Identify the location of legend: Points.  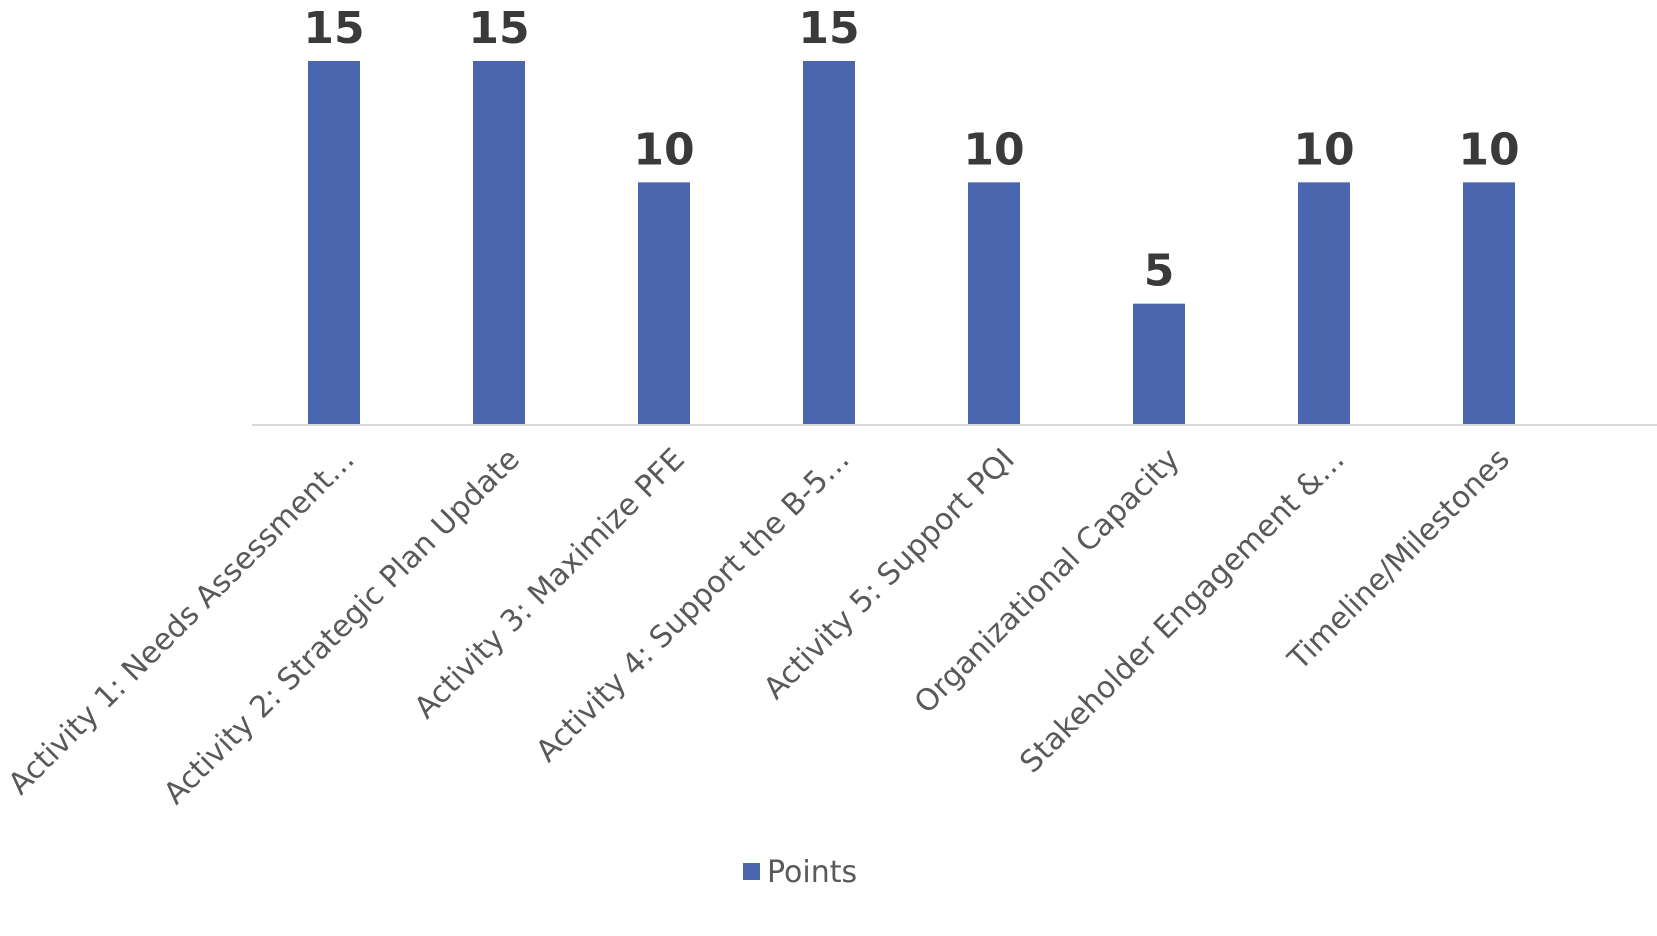
(800, 872).